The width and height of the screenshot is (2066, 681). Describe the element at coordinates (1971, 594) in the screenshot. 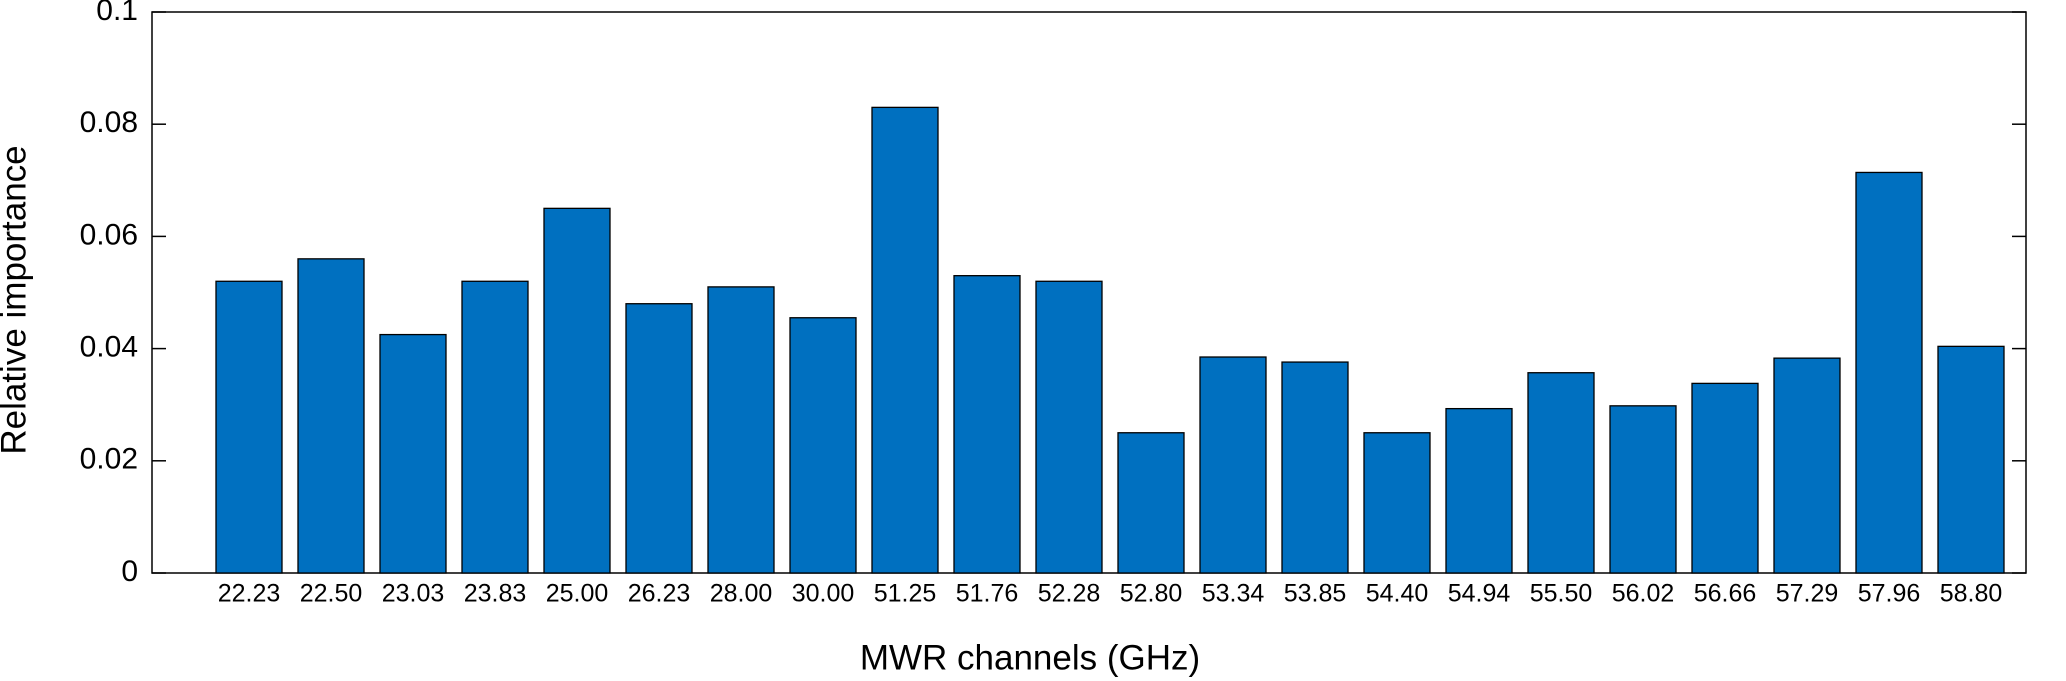

I see `x-tick-label: 58.80` at that location.